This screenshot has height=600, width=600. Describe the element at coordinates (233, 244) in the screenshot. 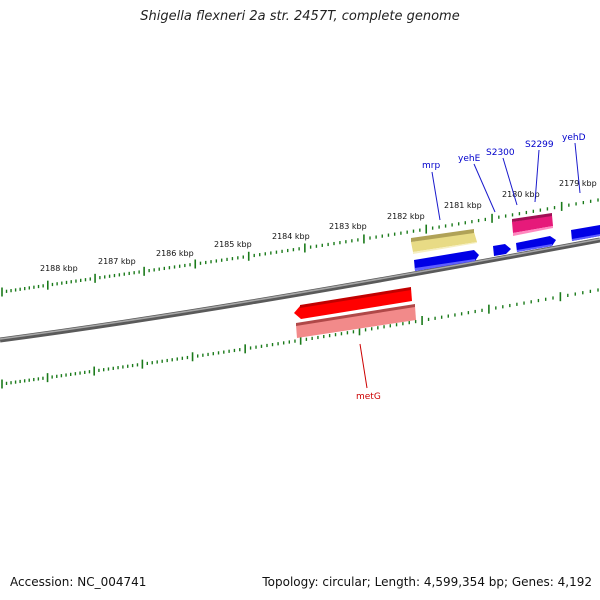

I see `tick-label: 2185 kbp` at that location.